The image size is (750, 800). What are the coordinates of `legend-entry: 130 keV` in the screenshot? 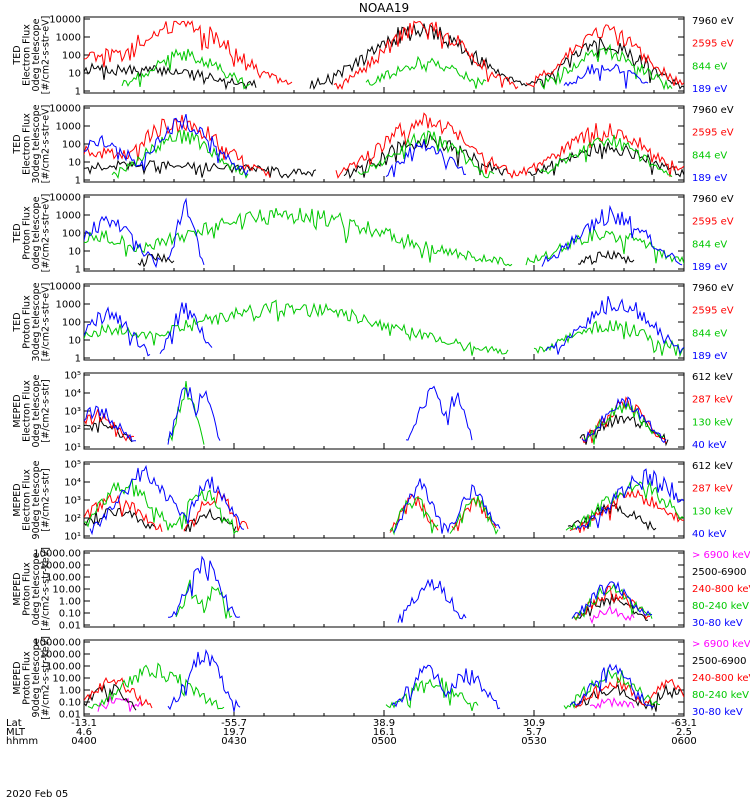 It's located at (712, 422).